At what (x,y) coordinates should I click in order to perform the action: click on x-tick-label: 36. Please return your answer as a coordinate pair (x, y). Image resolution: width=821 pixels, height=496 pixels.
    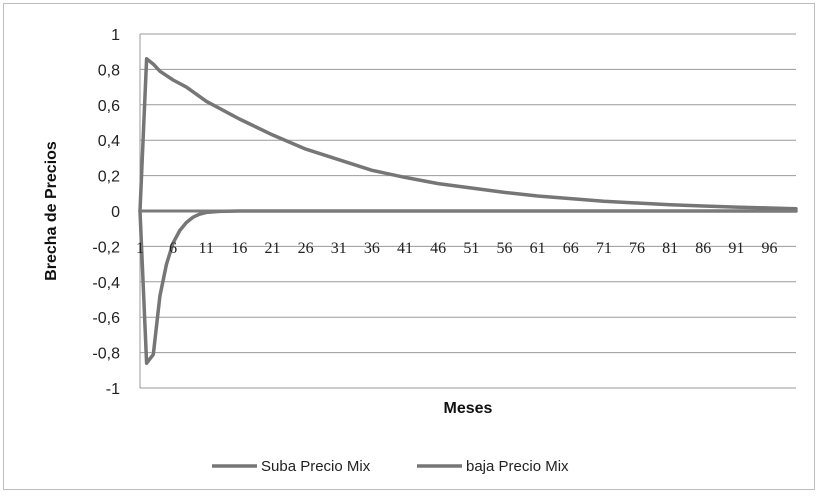
    Looking at the image, I should click on (372, 248).